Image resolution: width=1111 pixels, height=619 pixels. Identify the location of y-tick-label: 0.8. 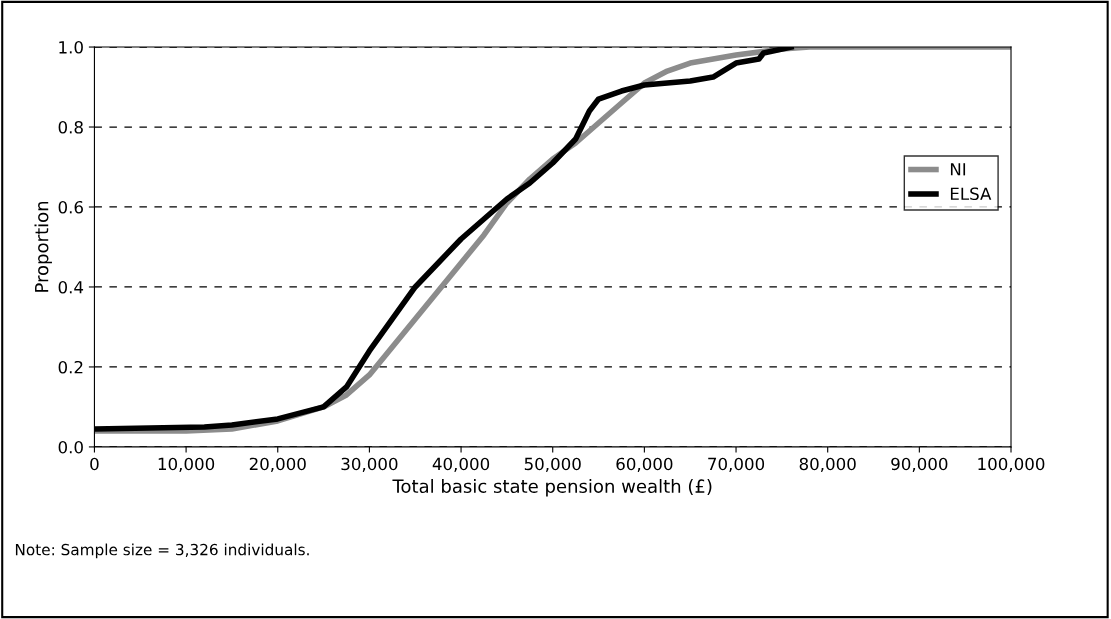
(70, 127).